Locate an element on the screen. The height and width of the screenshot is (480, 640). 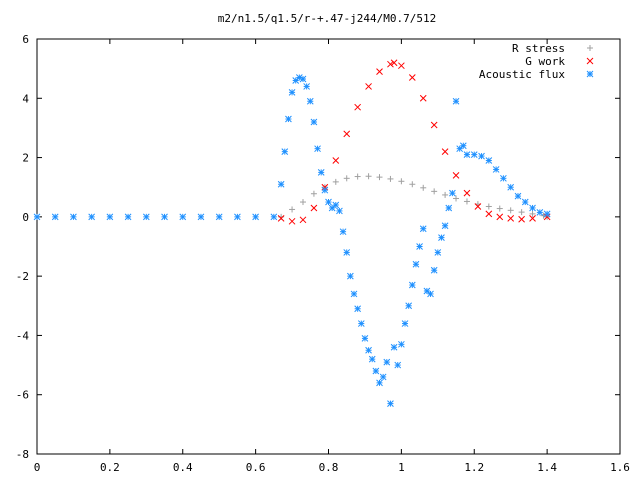
x-tick-label: 1 is located at coordinates (401, 467).